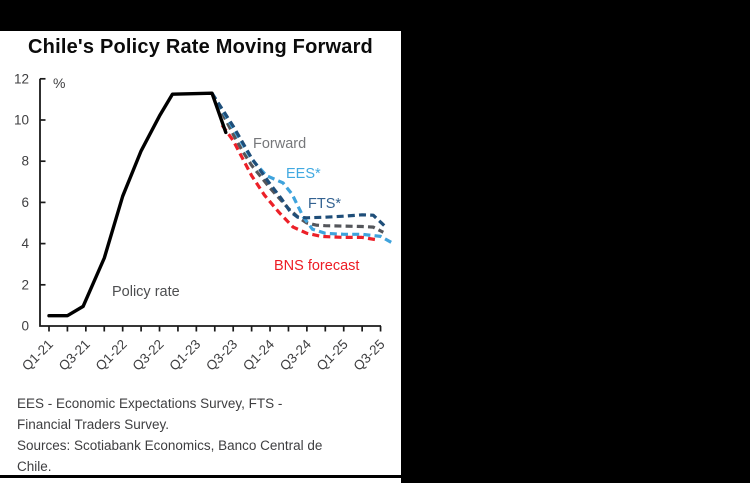 The image size is (750, 483). I want to click on y-tick-label: 8, so click(25, 161).